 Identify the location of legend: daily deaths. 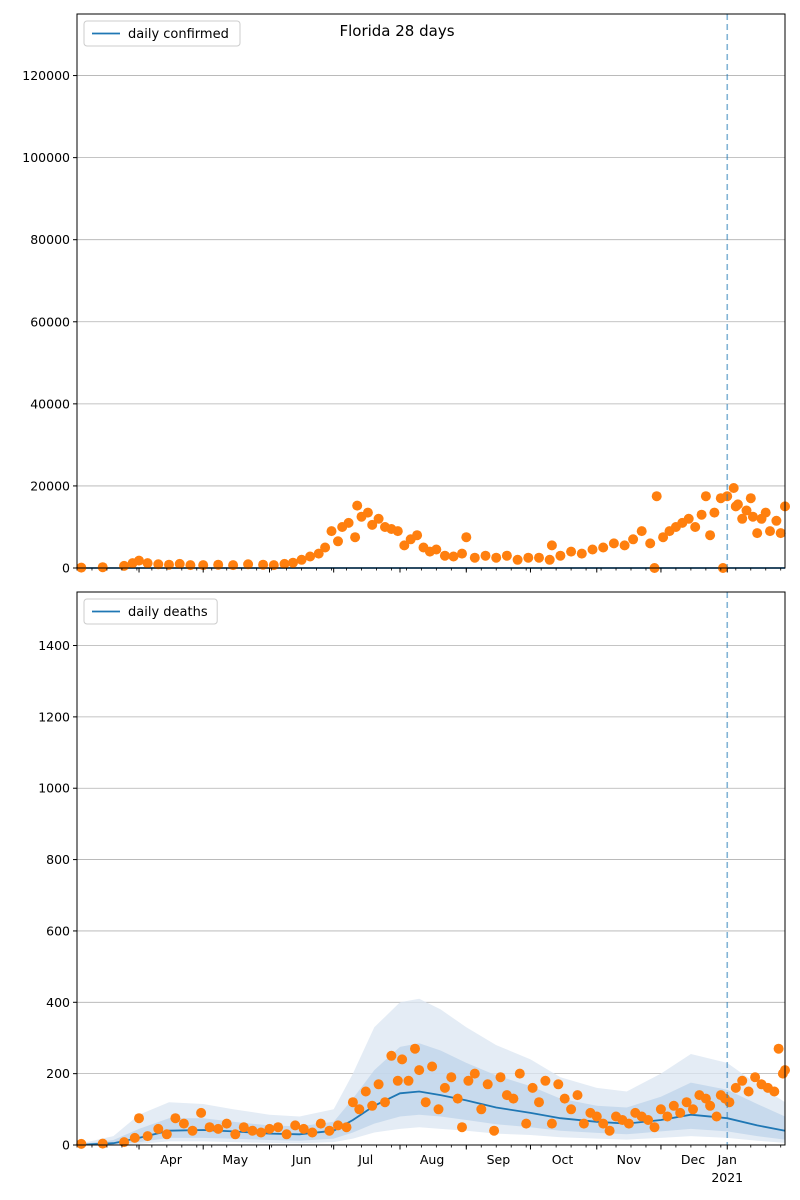
(150, 611).